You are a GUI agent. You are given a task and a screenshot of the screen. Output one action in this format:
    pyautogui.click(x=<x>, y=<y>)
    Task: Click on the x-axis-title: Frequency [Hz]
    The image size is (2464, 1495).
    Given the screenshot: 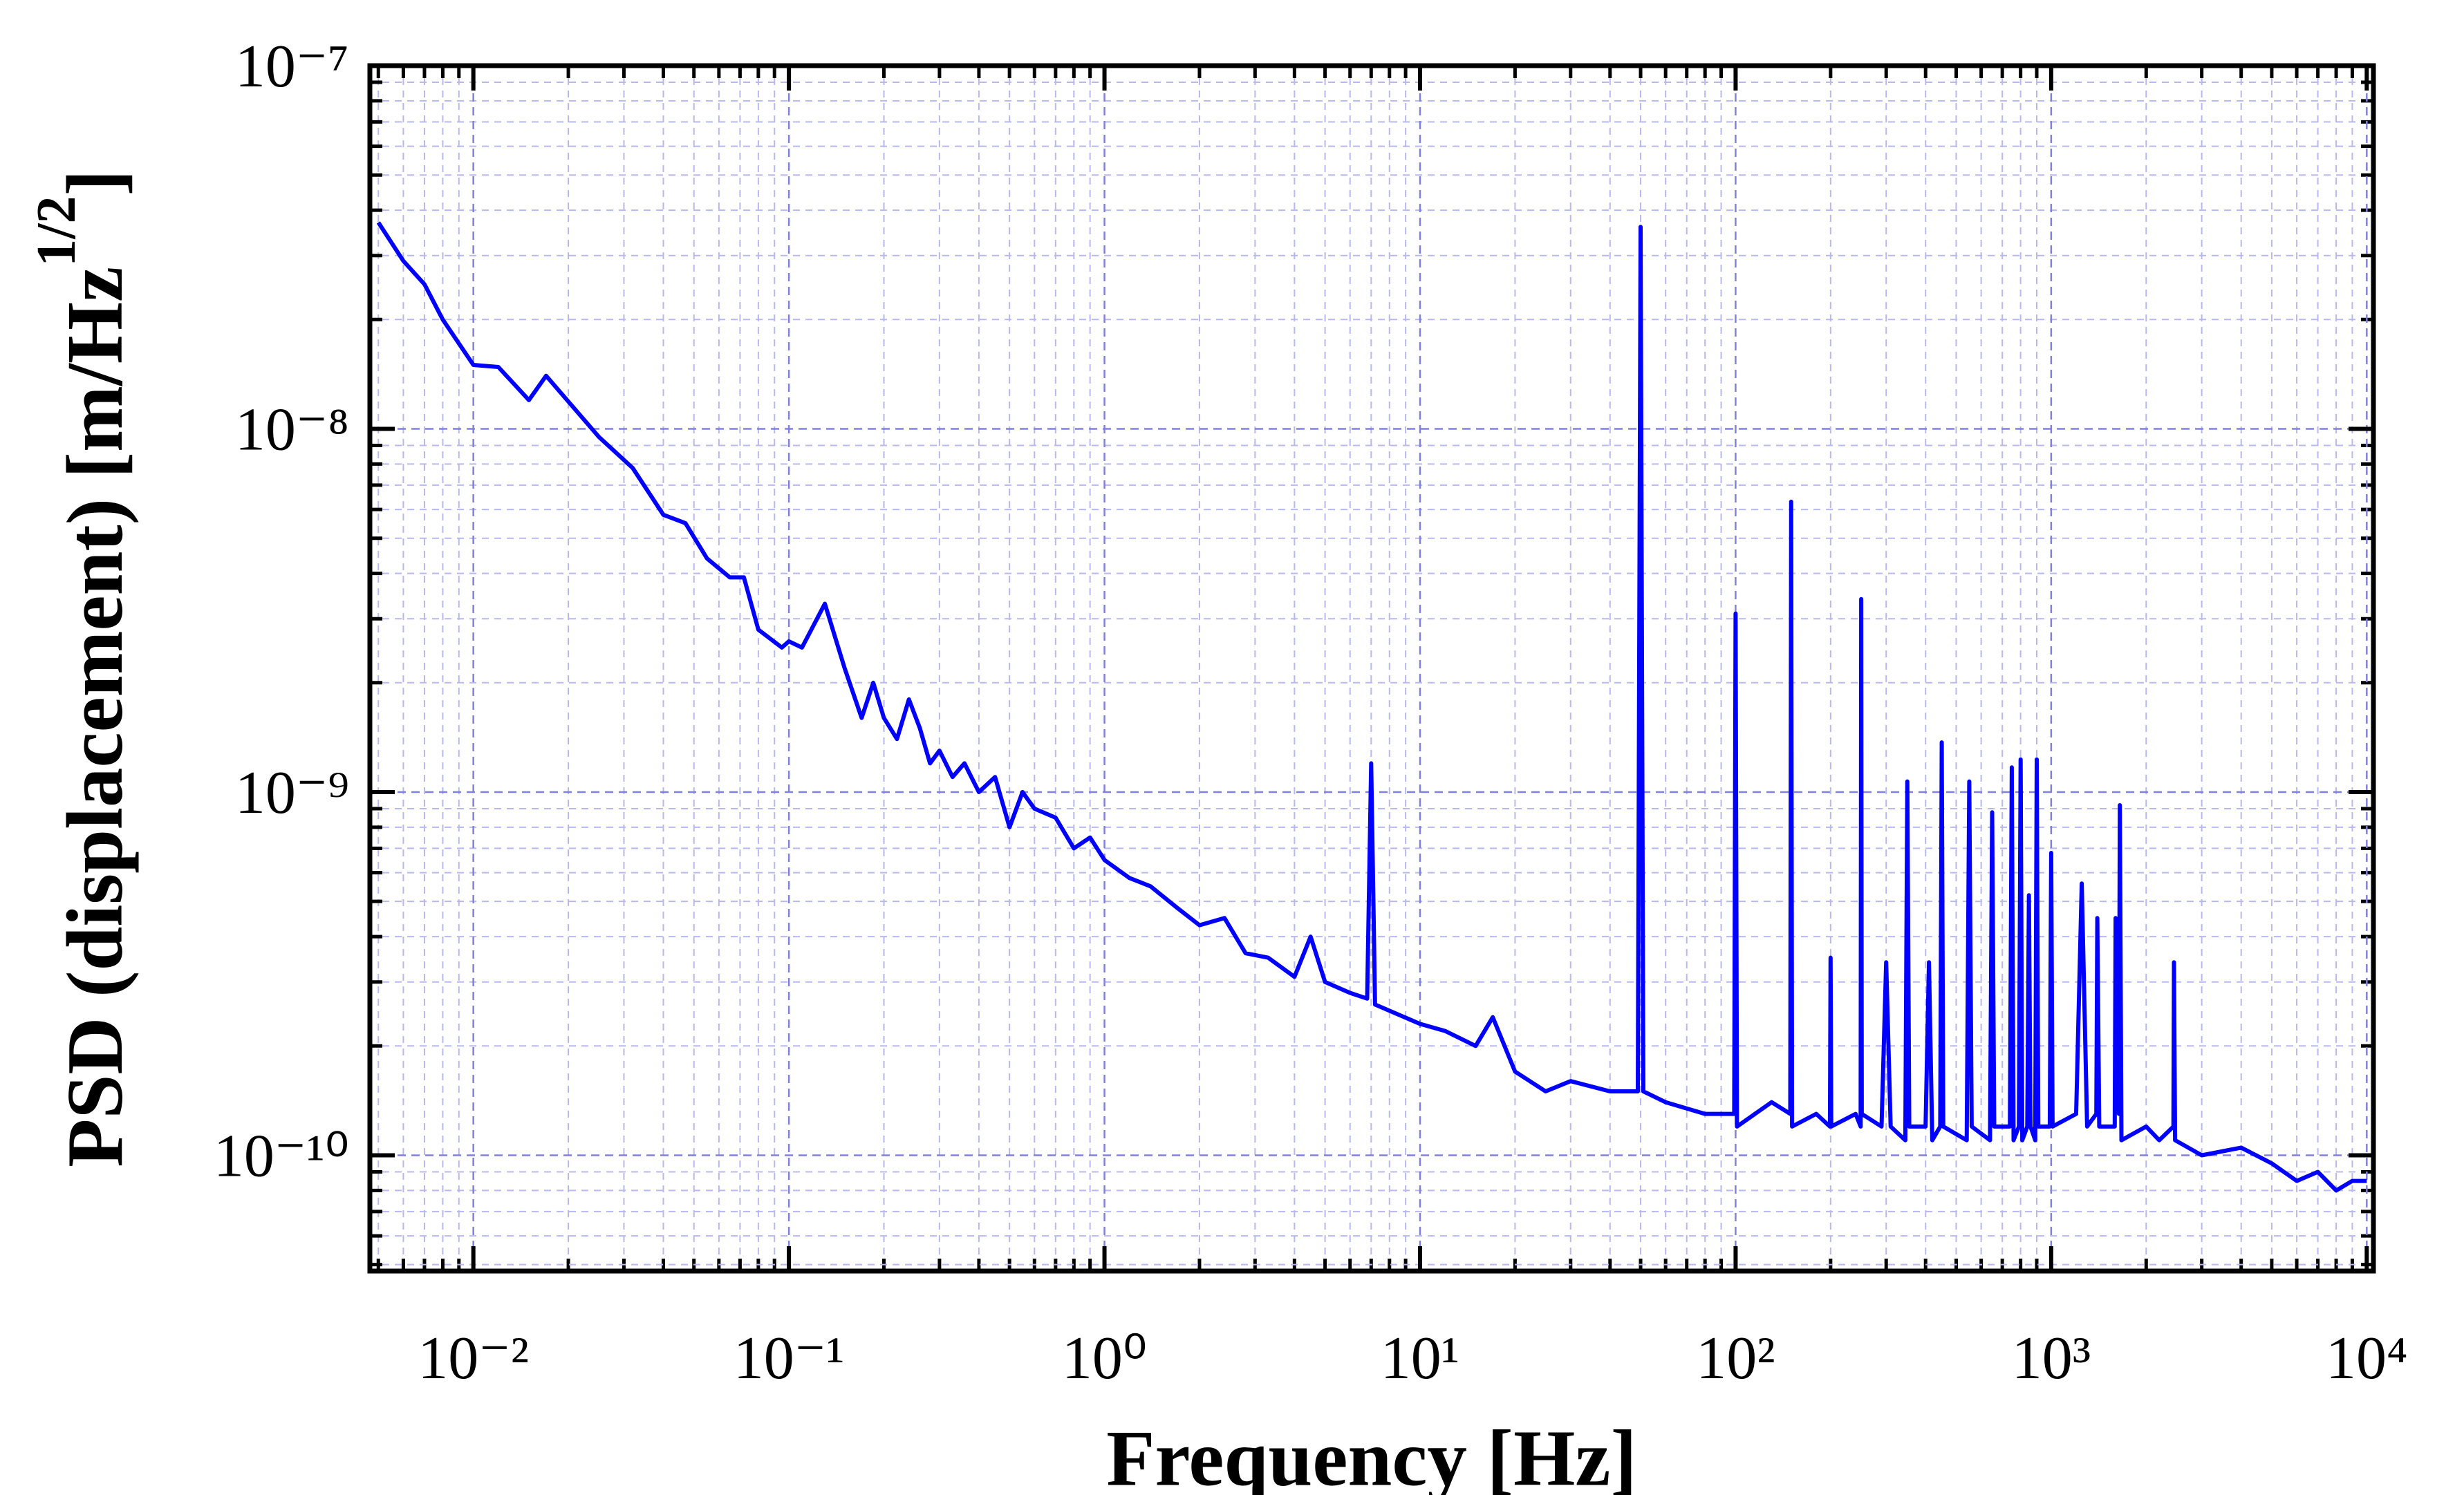 What is the action you would take?
    pyautogui.click(x=1371, y=1455)
    